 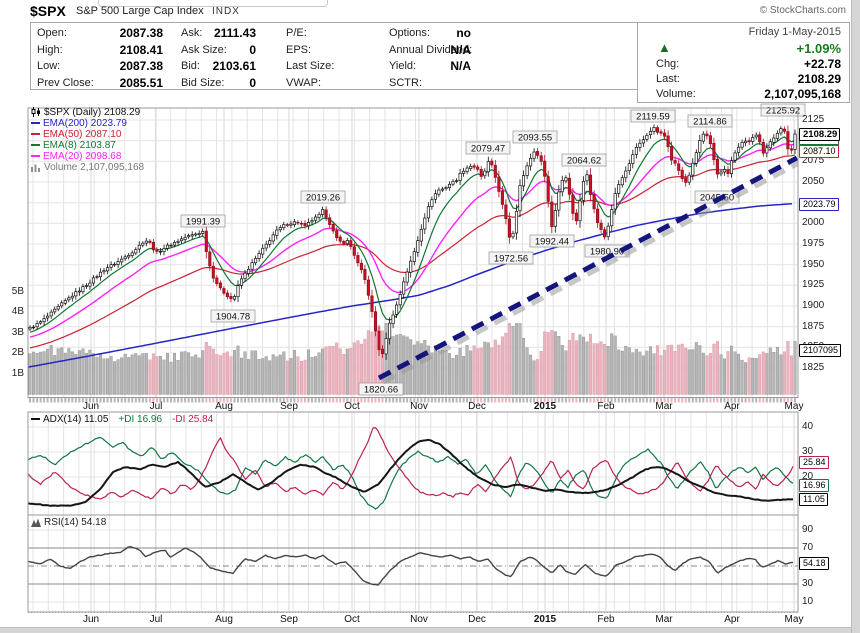 I want to click on svg-text: 2019.26, so click(x=323, y=198).